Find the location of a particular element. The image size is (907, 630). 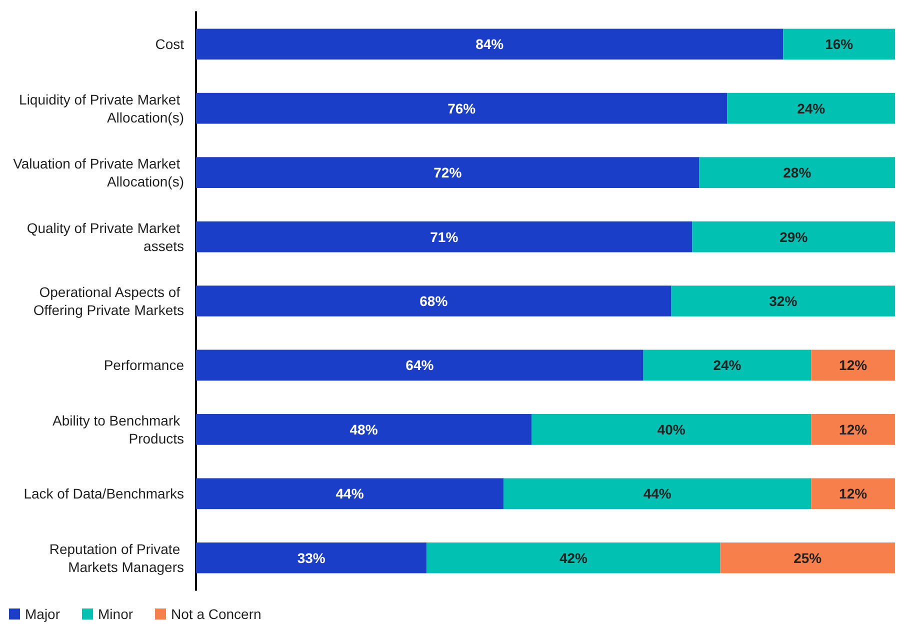

data-label: 48% is located at coordinates (364, 429).